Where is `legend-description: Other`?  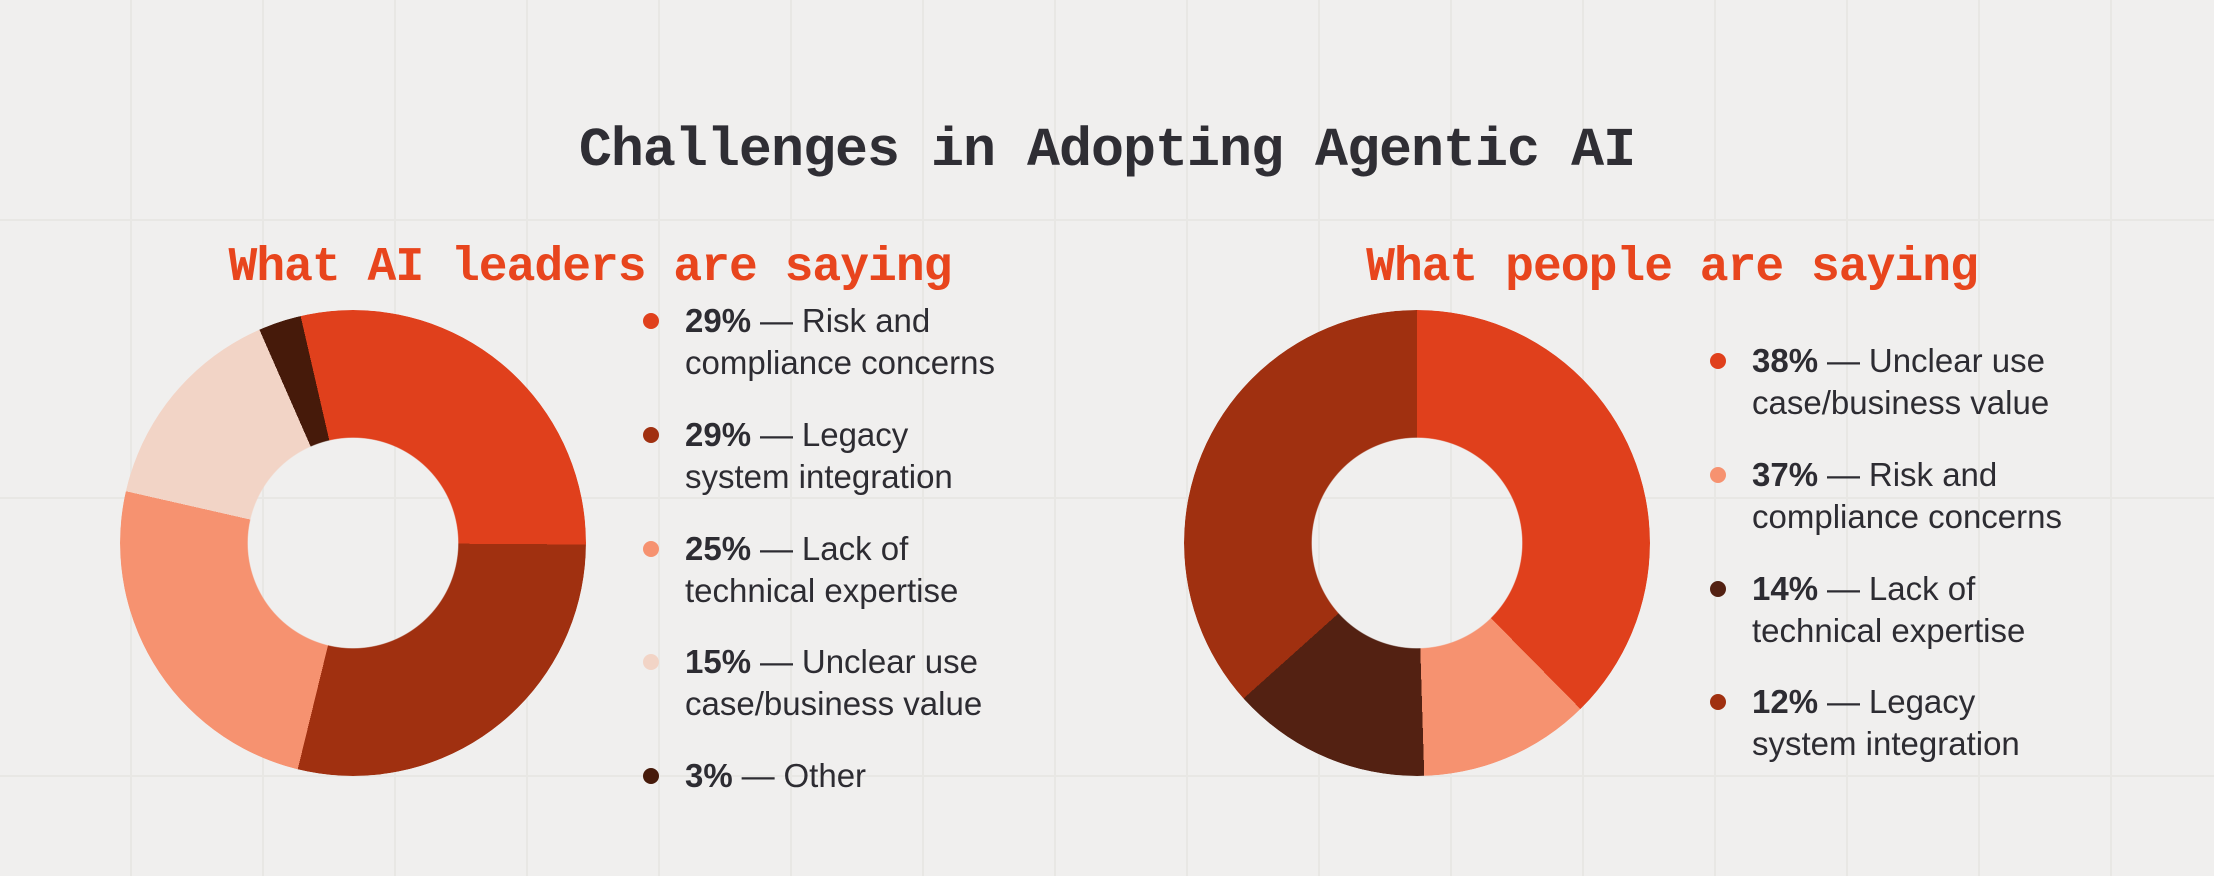 legend-description: Other is located at coordinates (825, 776).